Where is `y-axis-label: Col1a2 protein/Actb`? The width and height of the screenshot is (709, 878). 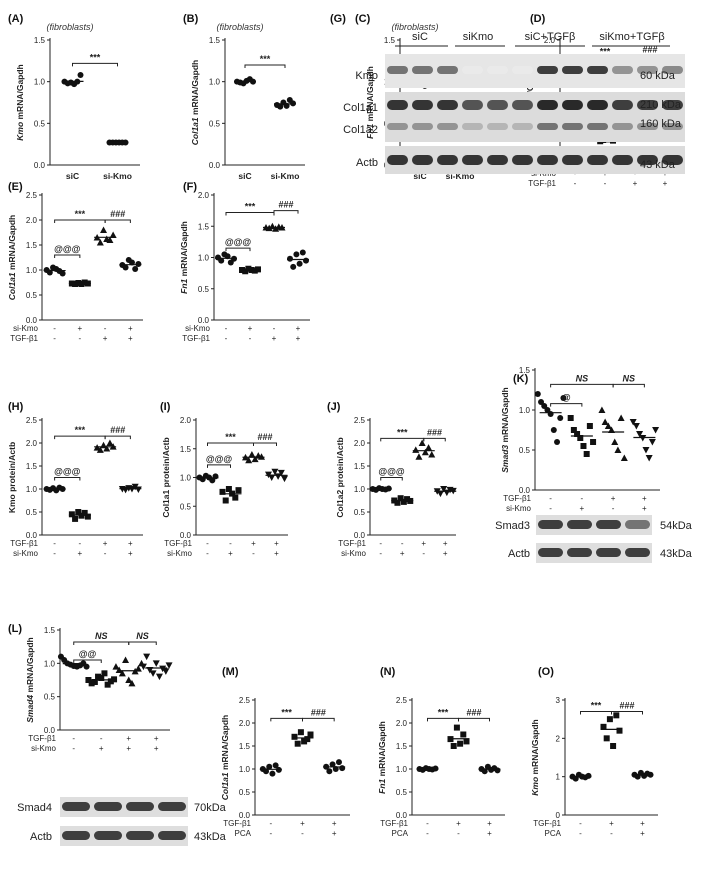
y-axis-label: Col1a2 protein/Actb is located at coordinates (340, 477).